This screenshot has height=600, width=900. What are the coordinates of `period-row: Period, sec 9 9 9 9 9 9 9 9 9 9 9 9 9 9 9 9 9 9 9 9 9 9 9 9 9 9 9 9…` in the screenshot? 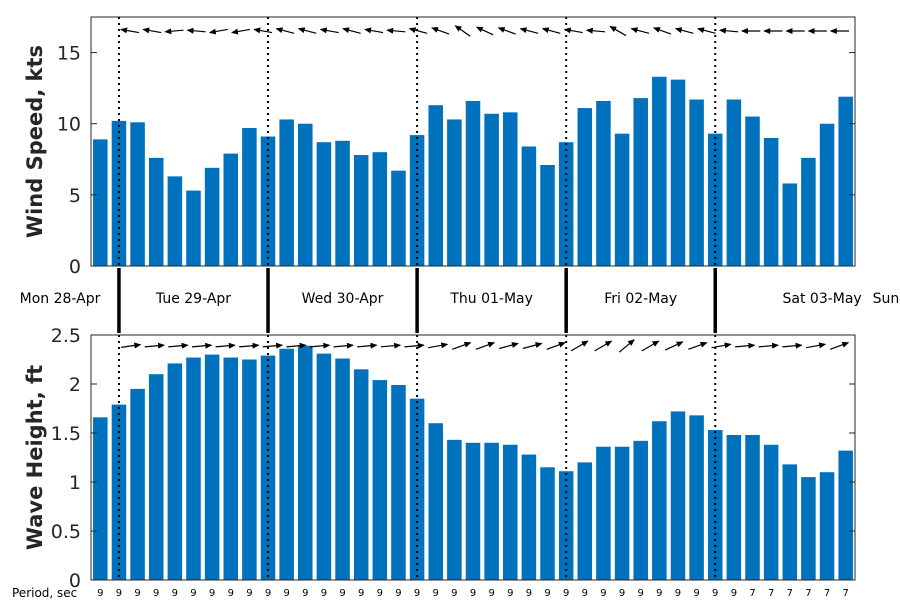 It's located at (430, 593).